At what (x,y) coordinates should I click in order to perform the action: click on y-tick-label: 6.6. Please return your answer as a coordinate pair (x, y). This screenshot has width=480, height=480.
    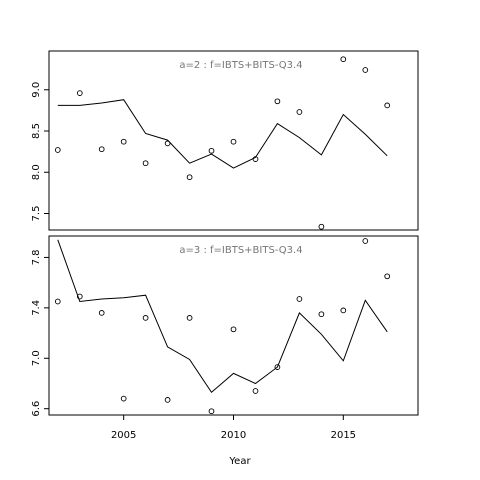
    Looking at the image, I should click on (36, 409).